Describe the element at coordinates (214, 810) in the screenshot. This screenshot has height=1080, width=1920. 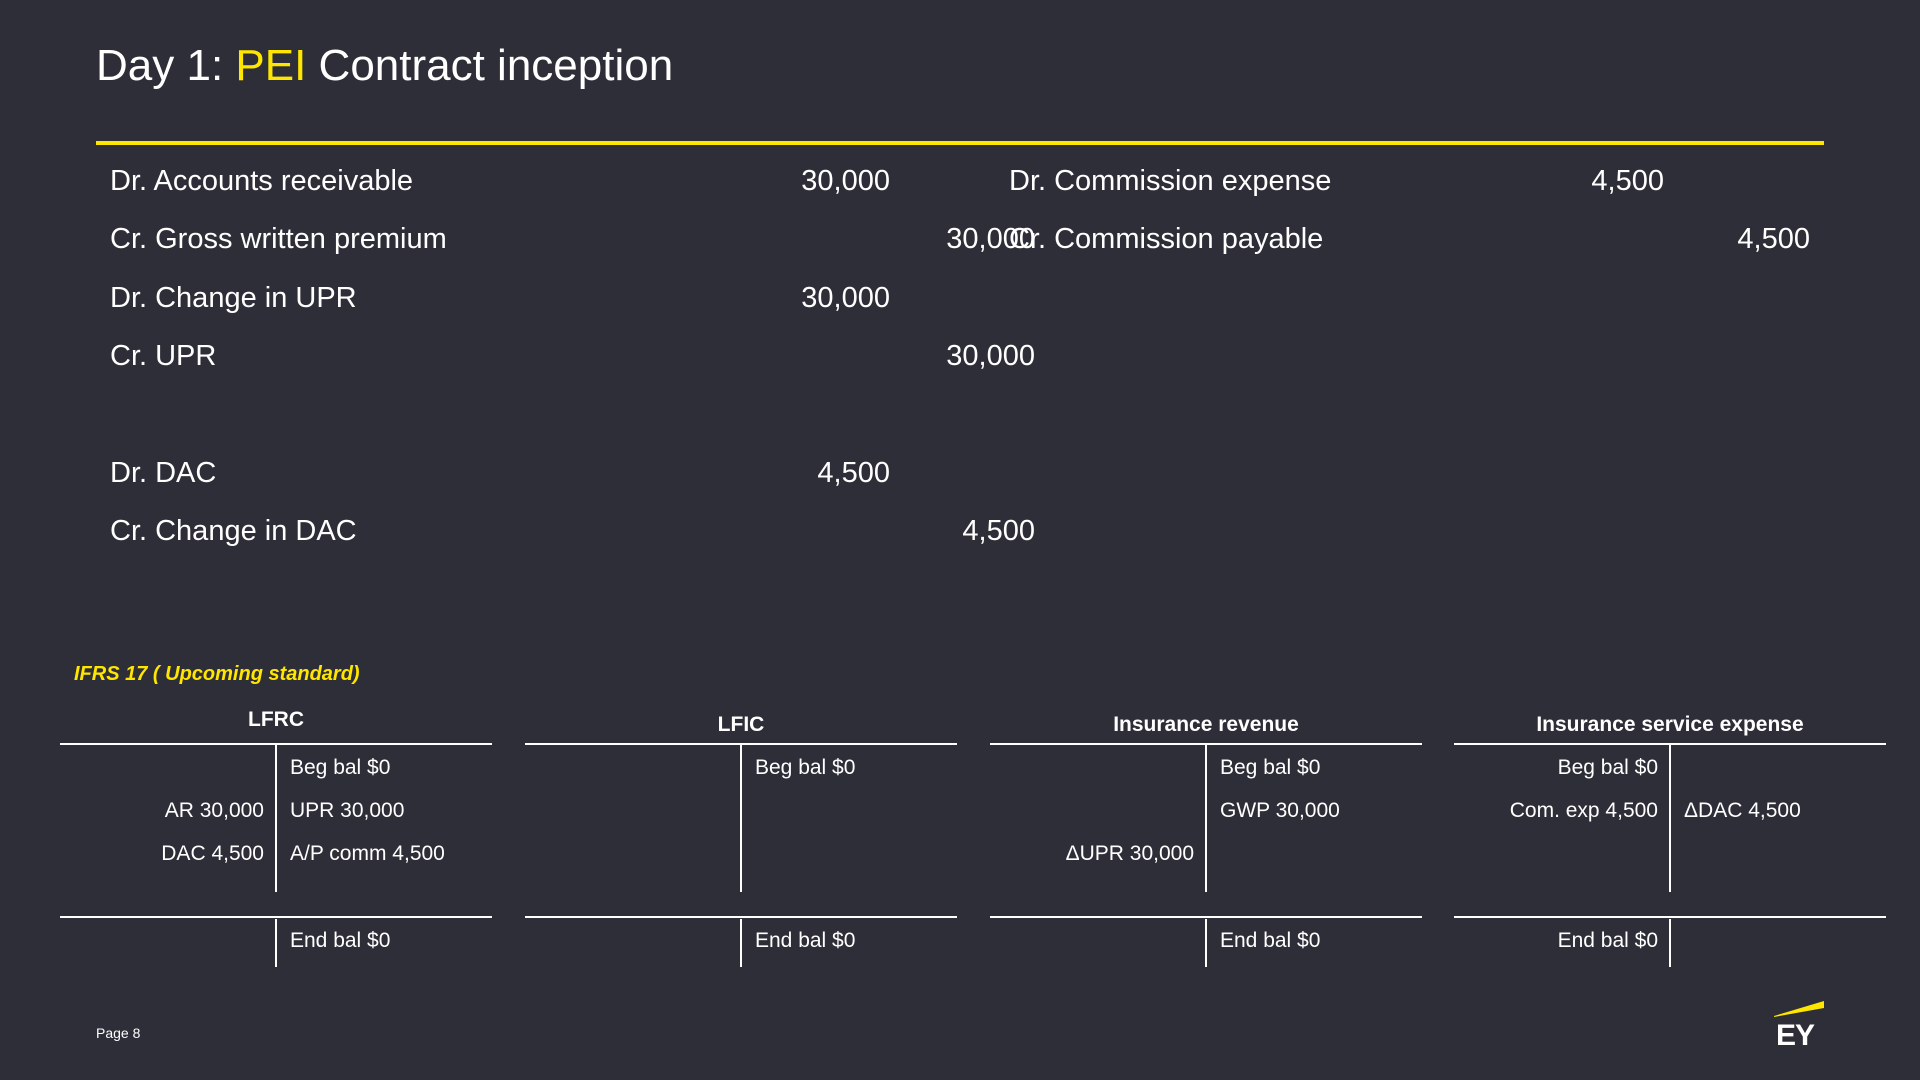
I see `t-account-debit: AR 30,000` at that location.